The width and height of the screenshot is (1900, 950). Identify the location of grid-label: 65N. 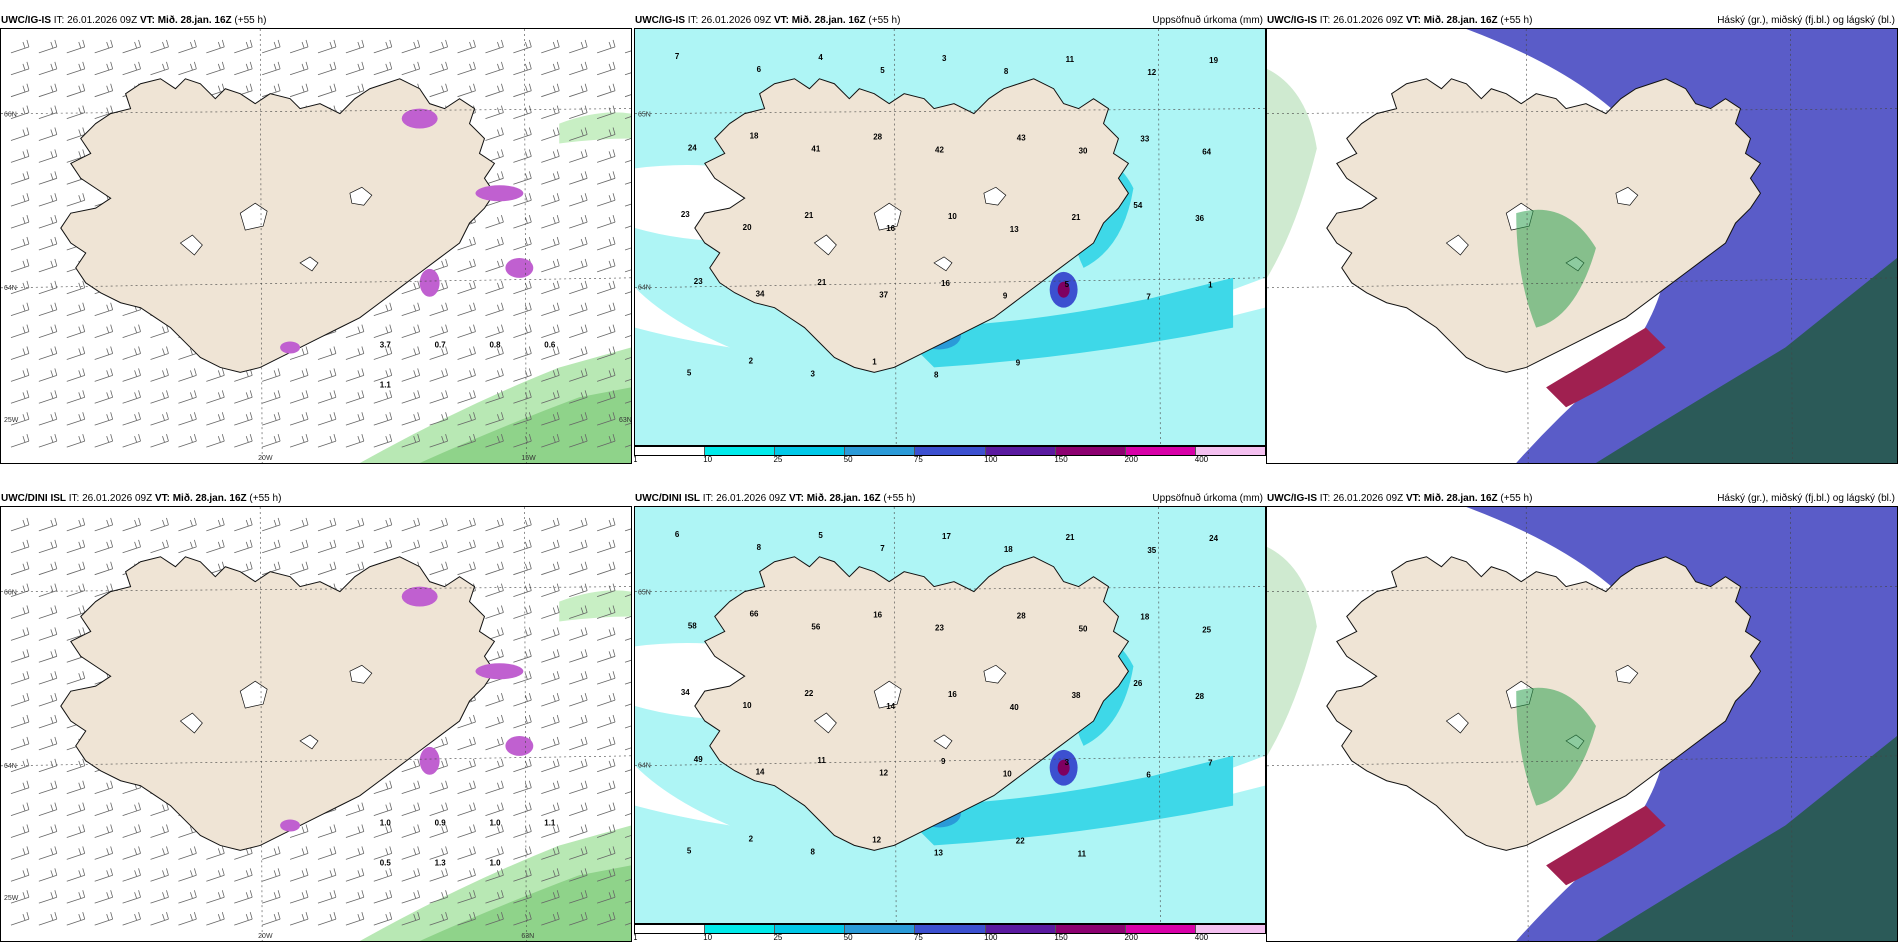
(644, 593).